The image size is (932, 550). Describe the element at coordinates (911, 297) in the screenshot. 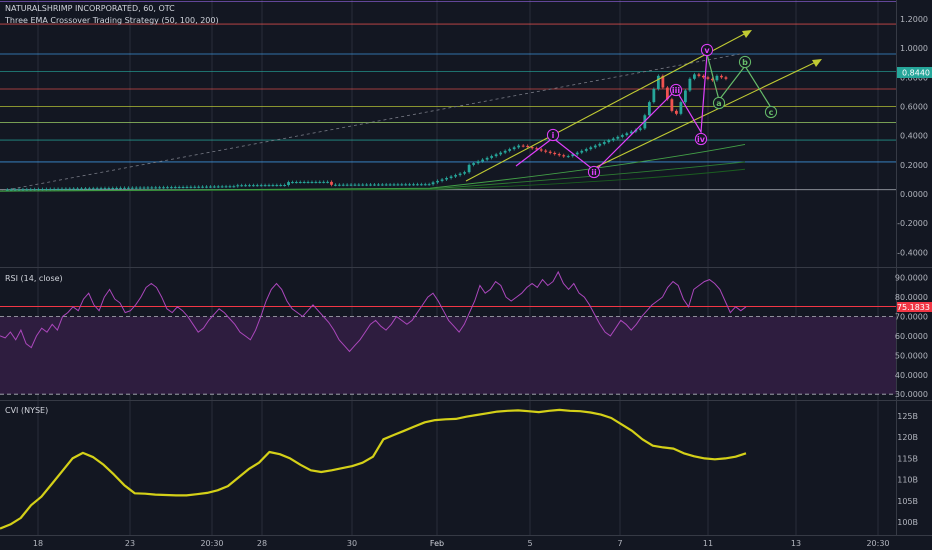

I see `rsi-tick-label: 80.0000` at that location.